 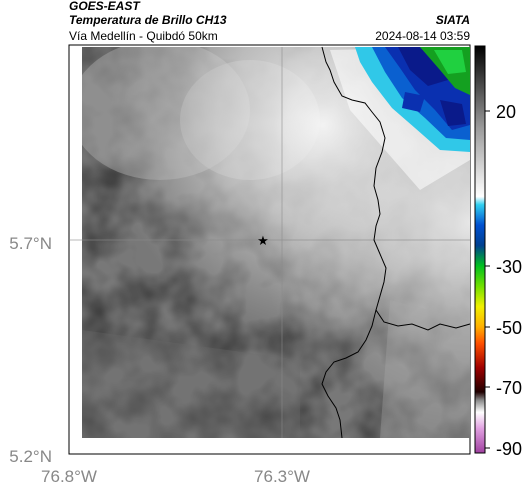 I want to click on colorbar-tick-label: 20, so click(x=506, y=112).